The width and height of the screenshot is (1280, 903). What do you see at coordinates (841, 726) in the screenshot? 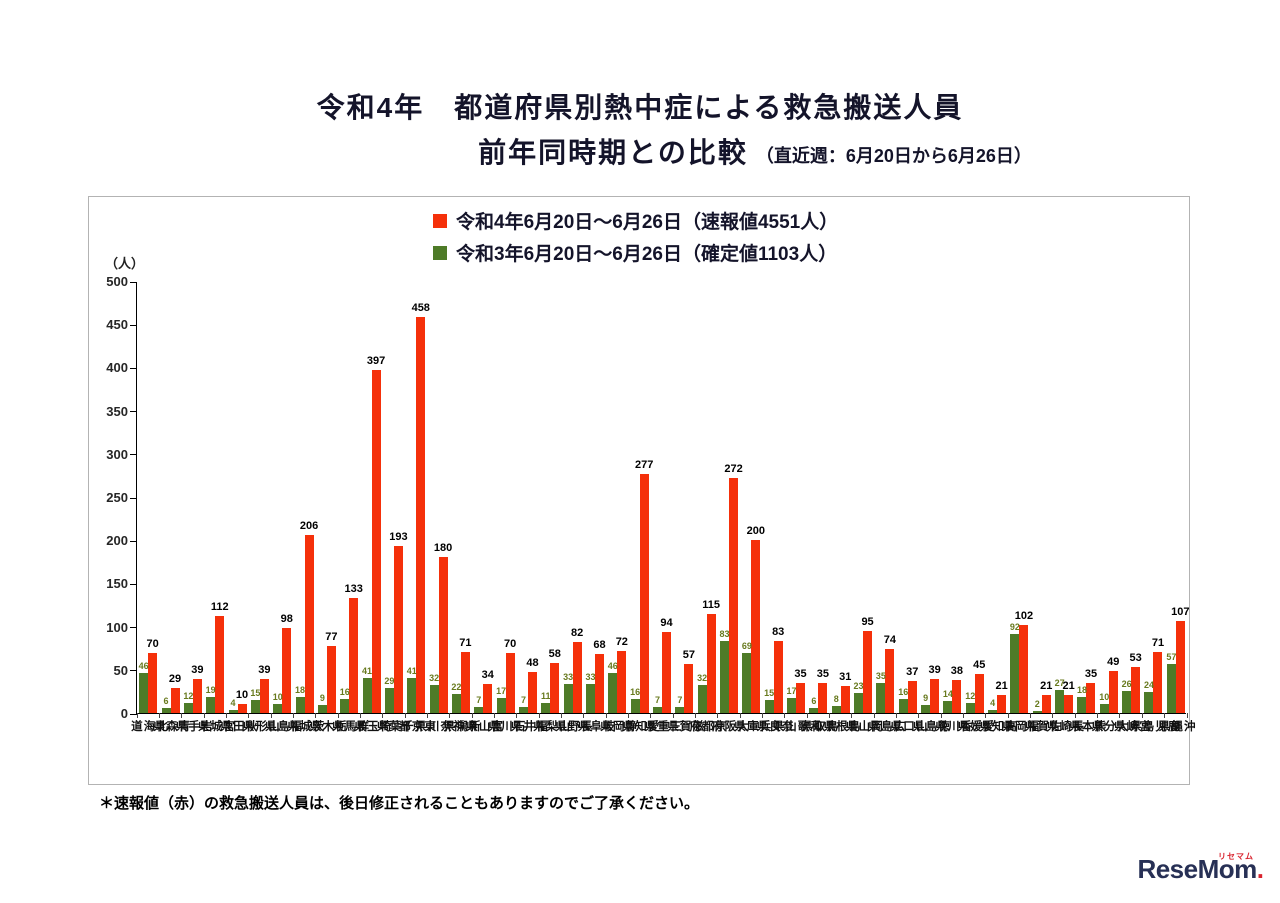
I see `x-category-label: 島根県` at bounding box center [841, 726].